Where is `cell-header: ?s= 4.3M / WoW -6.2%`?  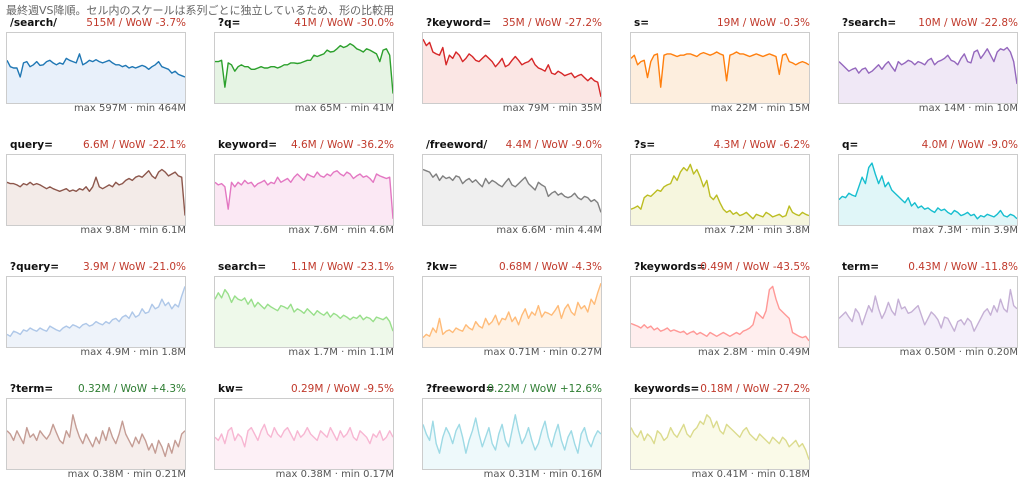
cell-header: ?s= 4.3M / WoW -6.2% is located at coordinates (720, 146).